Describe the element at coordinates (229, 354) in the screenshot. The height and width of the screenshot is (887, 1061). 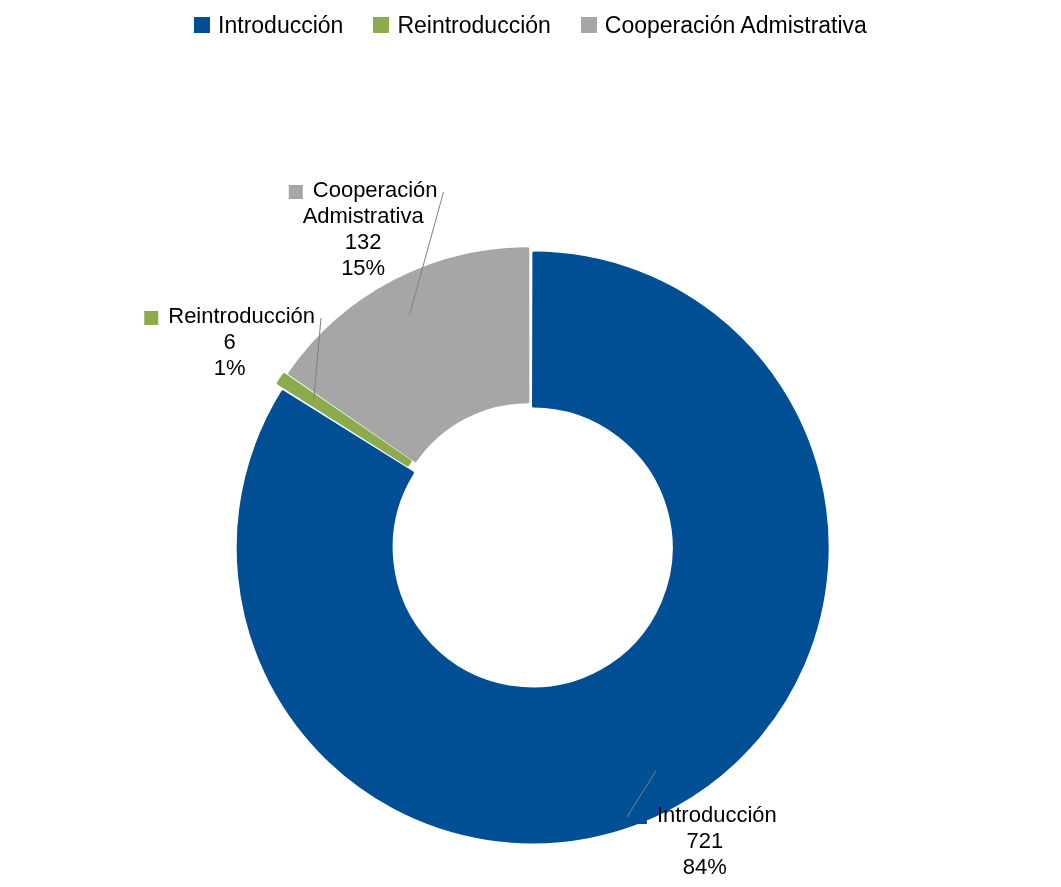
I see `data-label: 6 1%` at that location.